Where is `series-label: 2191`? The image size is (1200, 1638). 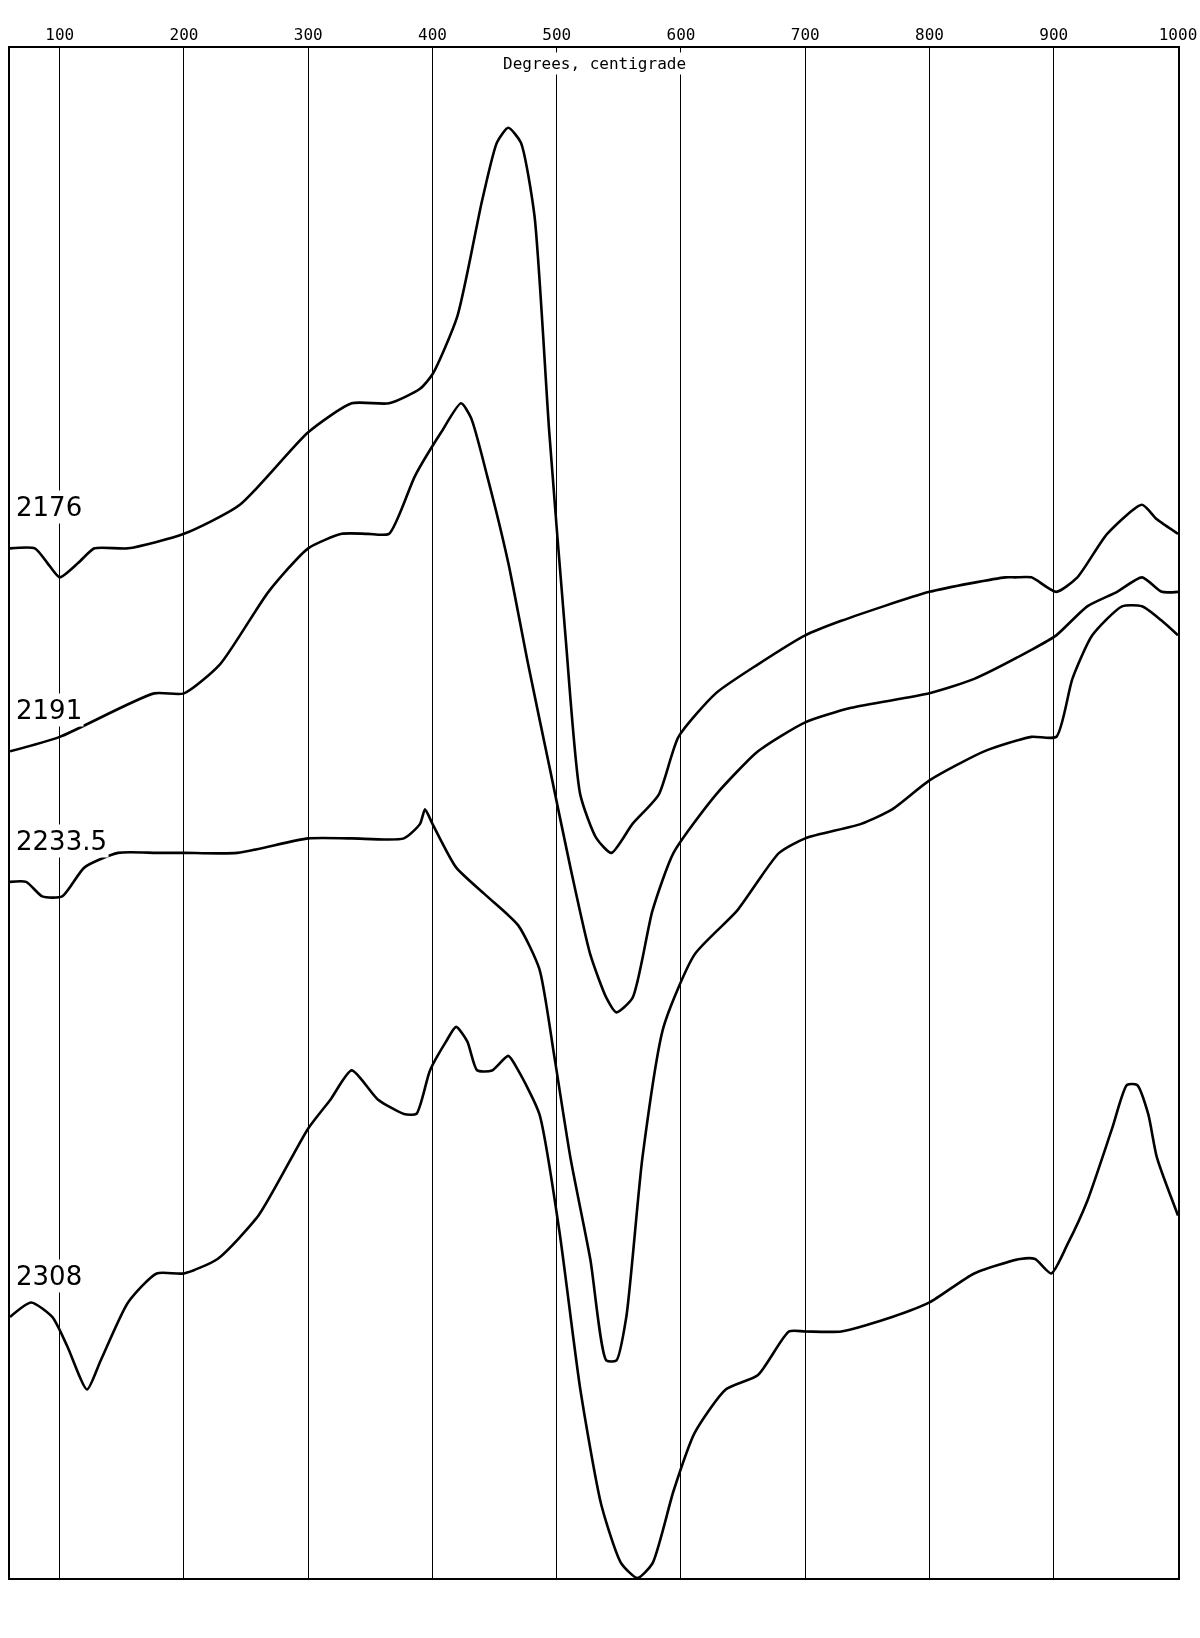
series-label: 2191 is located at coordinates (49, 710).